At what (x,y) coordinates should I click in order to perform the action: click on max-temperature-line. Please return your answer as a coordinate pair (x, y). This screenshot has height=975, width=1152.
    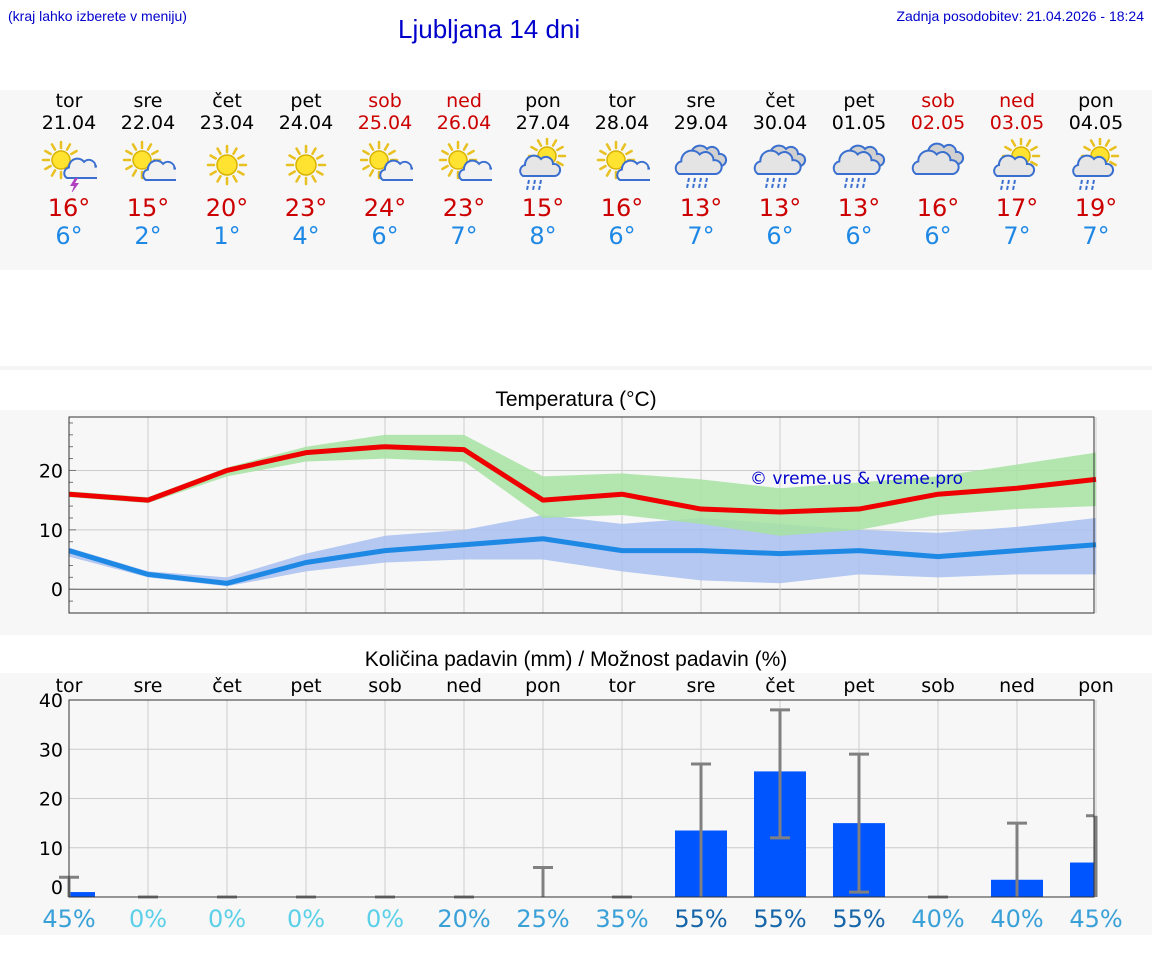
    Looking at the image, I should click on (582, 479).